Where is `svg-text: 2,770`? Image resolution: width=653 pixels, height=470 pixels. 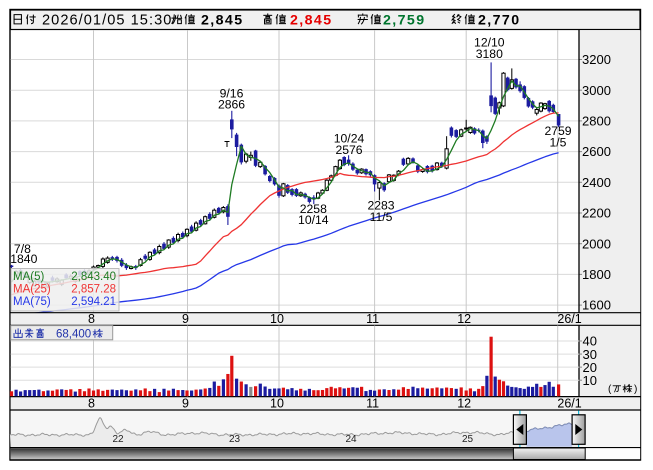 svg-text: 2,770 is located at coordinates (499, 21).